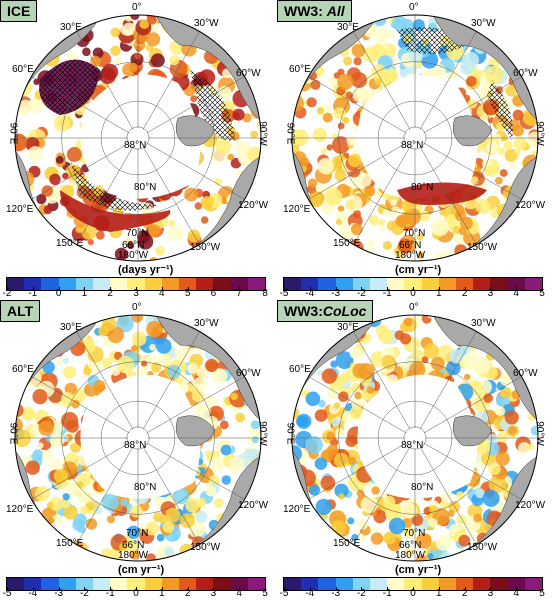 Image resolution: width=553 pixels, height=600 pixels. What do you see at coordinates (20, 311) in the screenshot?
I see `panel-title: ALT` at bounding box center [20, 311].